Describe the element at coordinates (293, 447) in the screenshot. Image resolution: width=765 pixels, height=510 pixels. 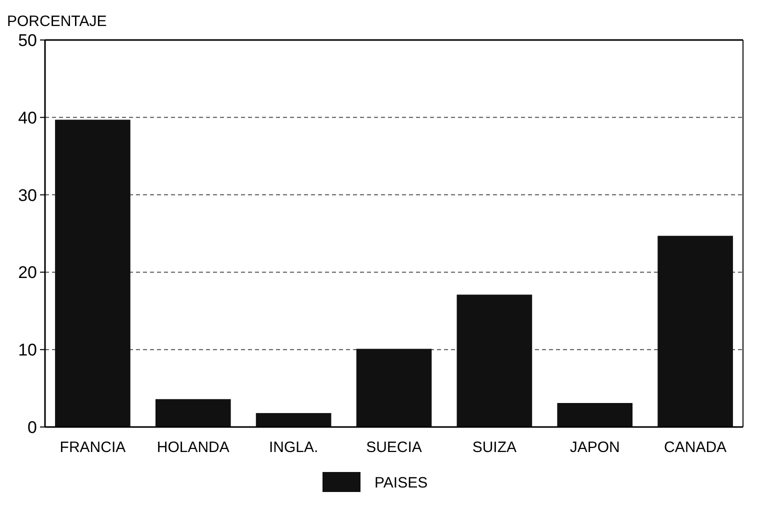
I see `x-tick-label: INGLA.` at that location.